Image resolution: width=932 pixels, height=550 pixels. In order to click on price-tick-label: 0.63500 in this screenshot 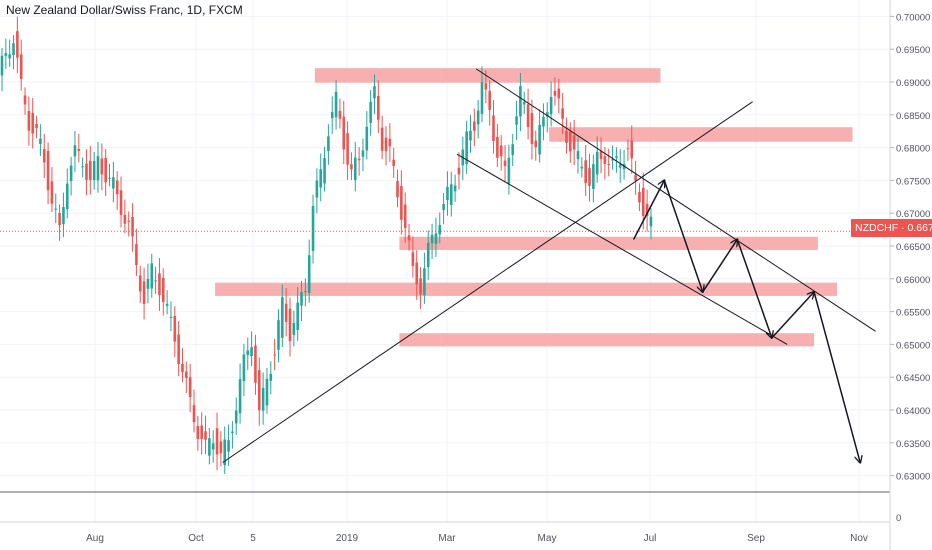, I will do `click(913, 444)`.